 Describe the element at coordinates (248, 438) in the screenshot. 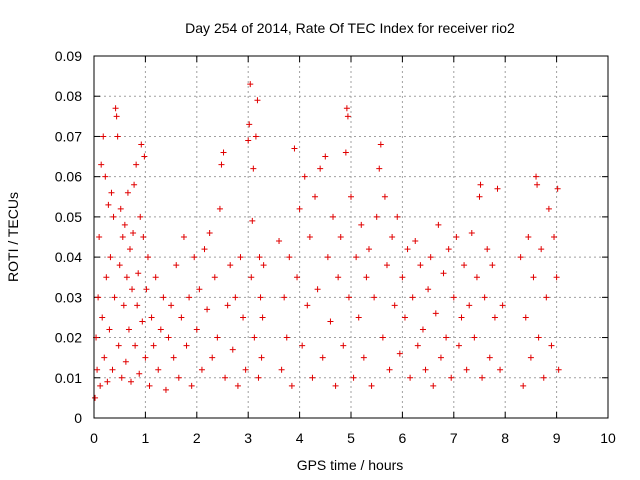

I see `x-tick-label: 3` at that location.